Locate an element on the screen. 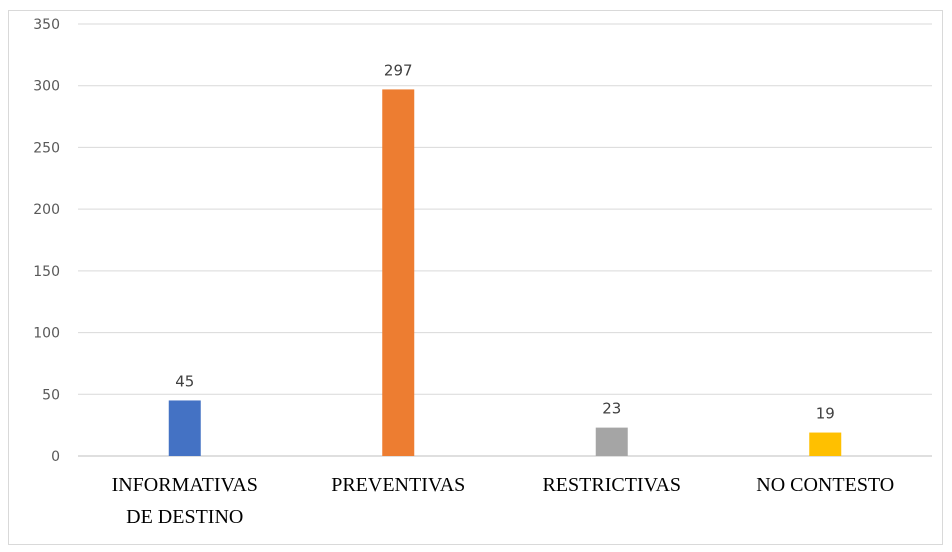  data-label: 23 is located at coordinates (611, 409).